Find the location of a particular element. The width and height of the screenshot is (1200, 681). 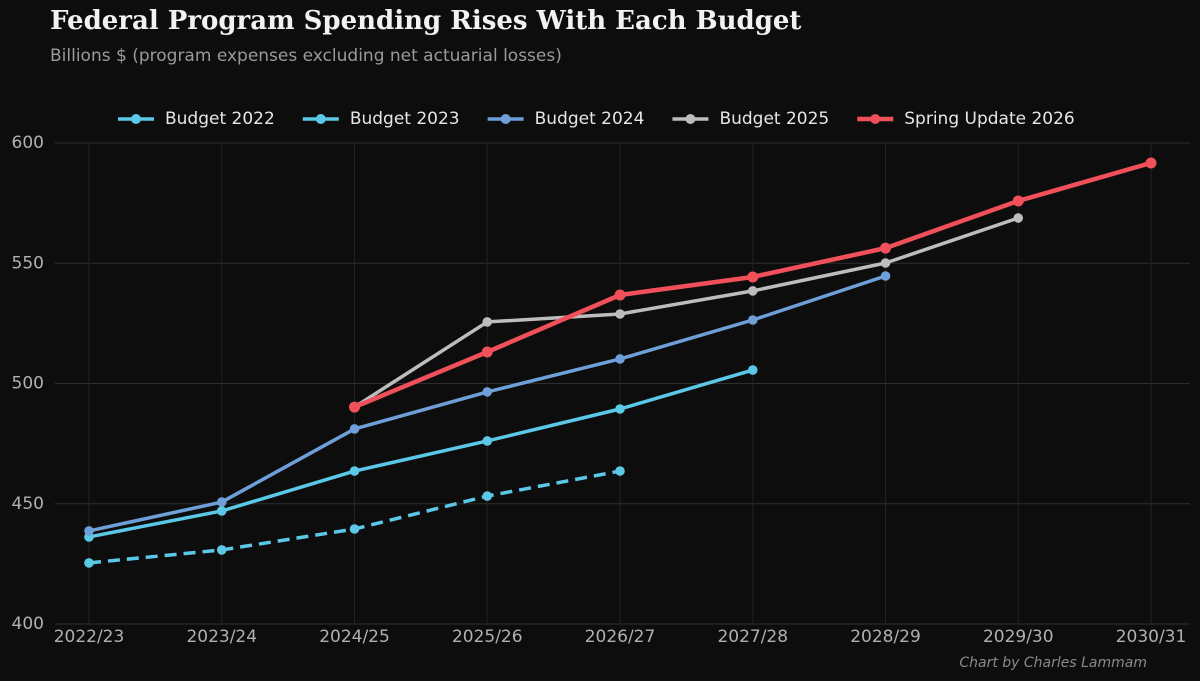

x-tick-label: 2023/24 is located at coordinates (221, 637).